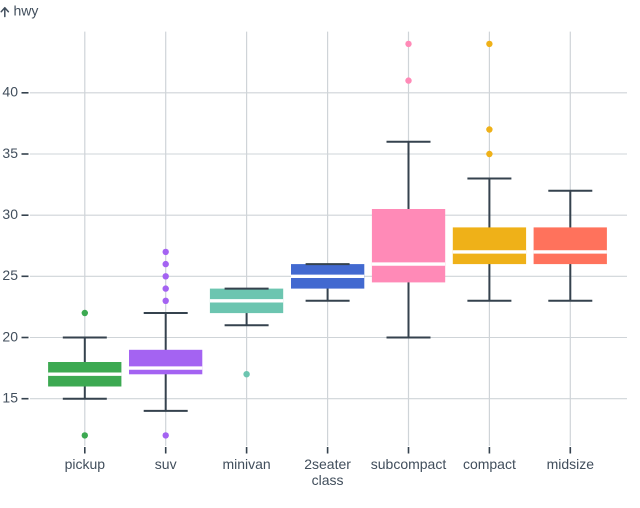  What do you see at coordinates (10, 92) in the screenshot?
I see `svg-text: 40` at bounding box center [10, 92].